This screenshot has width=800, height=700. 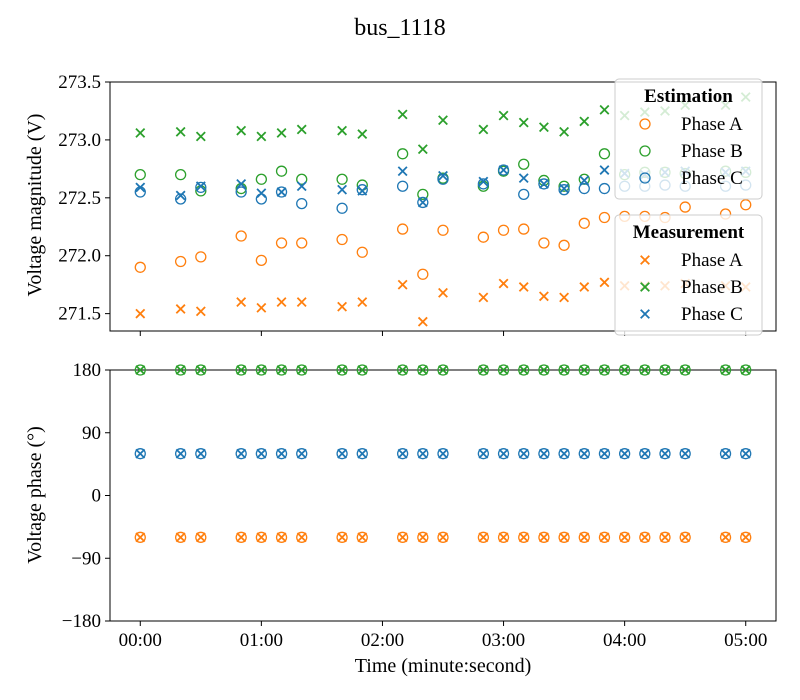 I want to click on point-0-C-16-measurement, so click(x=564, y=188).